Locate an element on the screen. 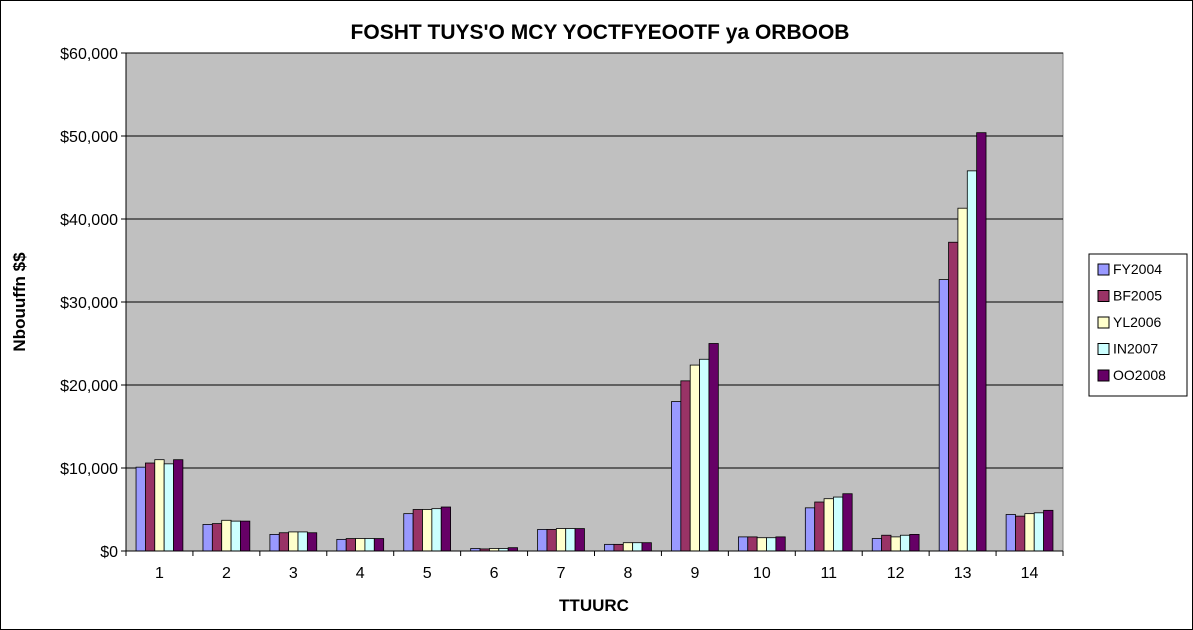 The width and height of the screenshot is (1193, 630). x-tick-label: 13 is located at coordinates (963, 573).